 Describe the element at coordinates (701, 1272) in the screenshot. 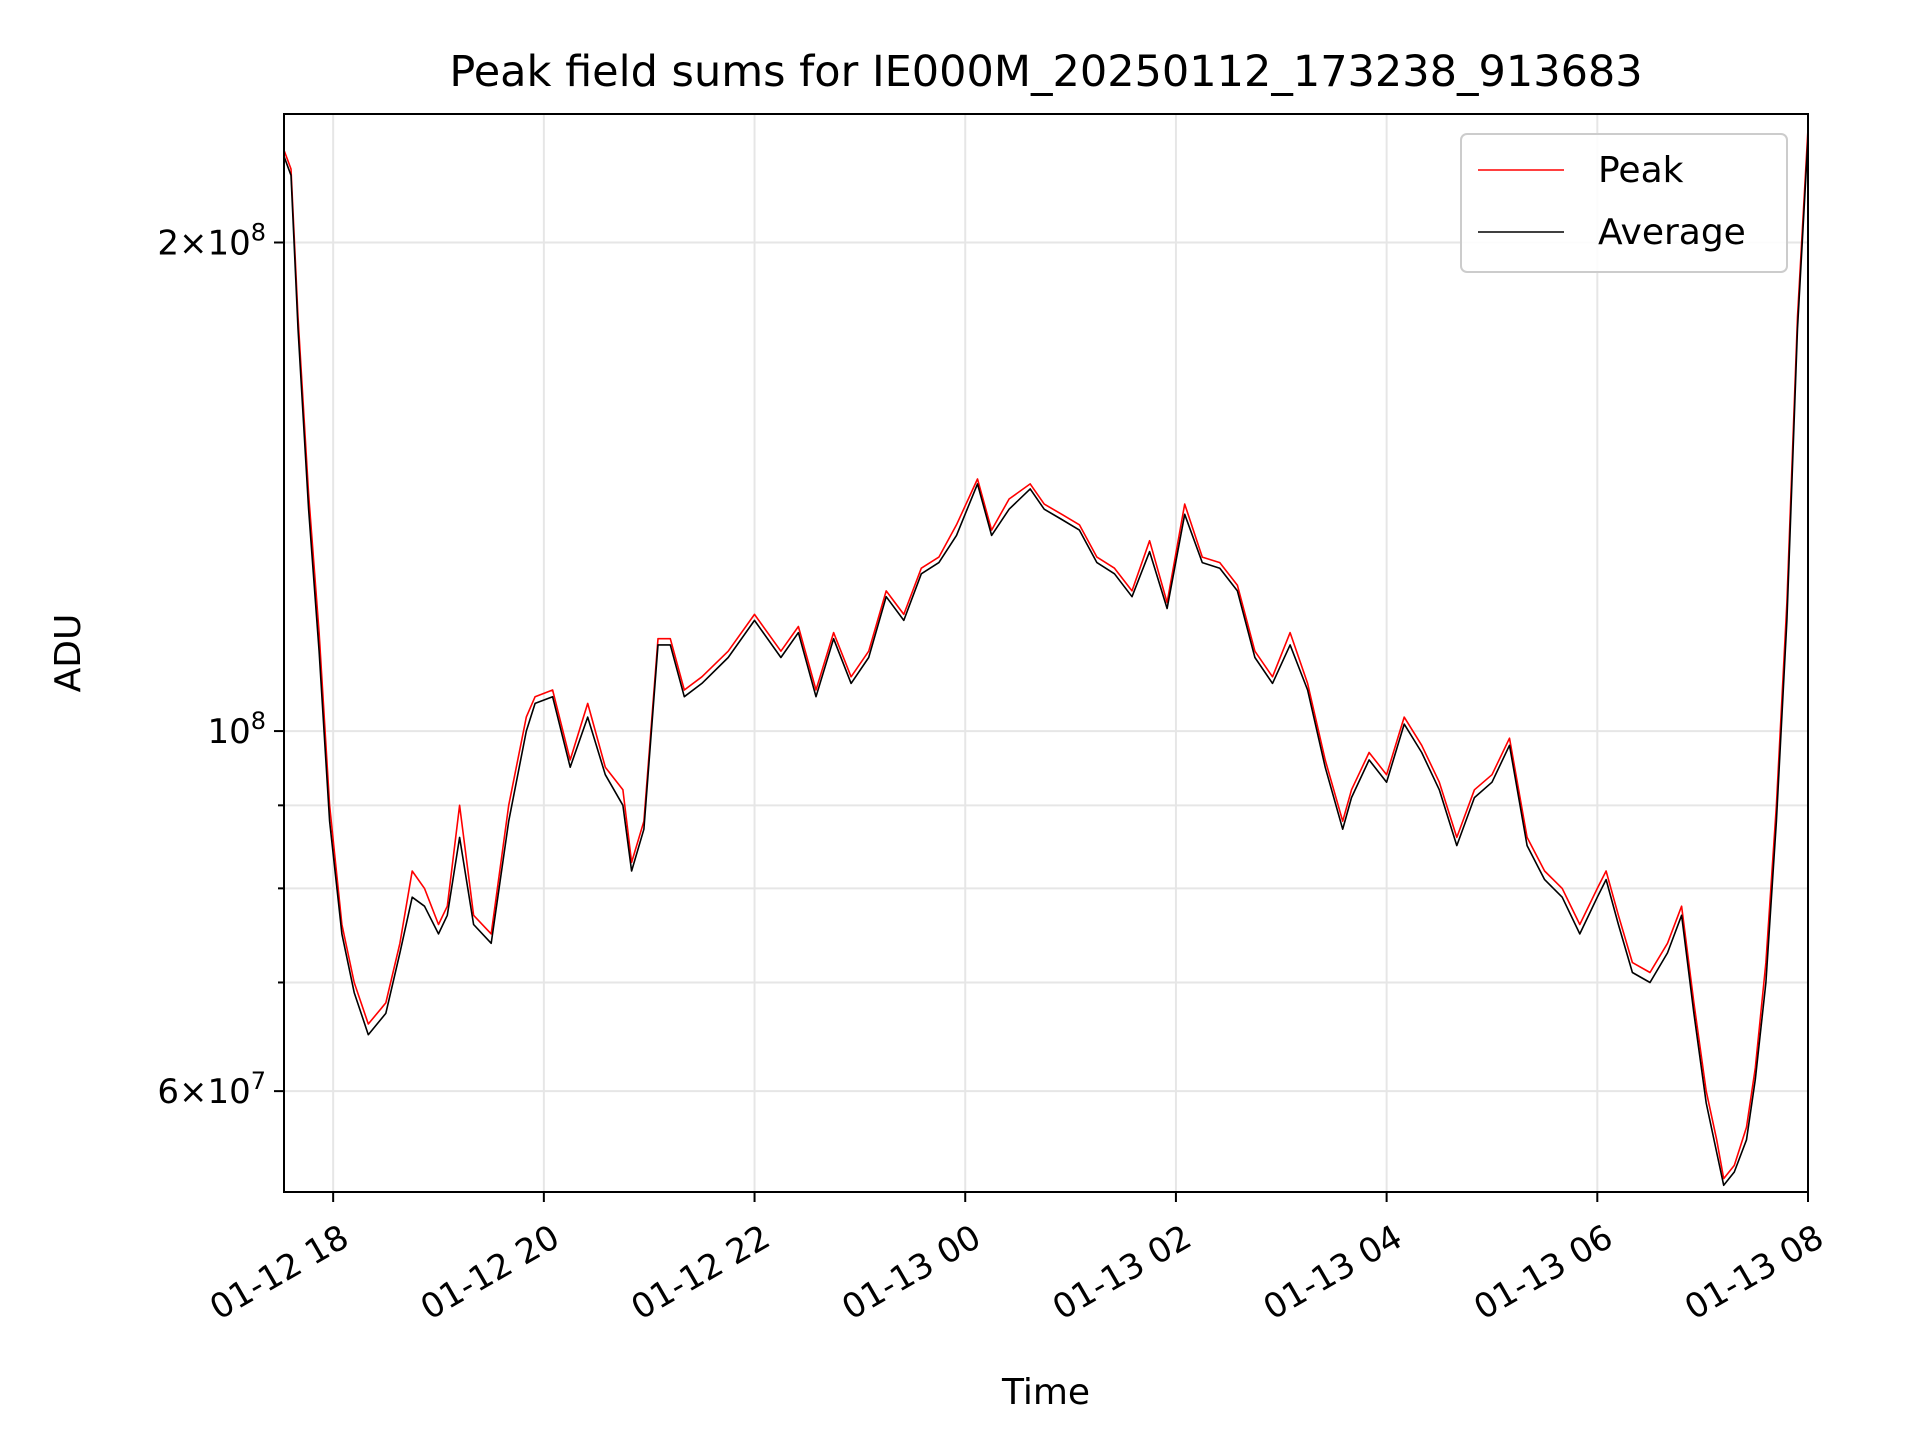

I see `x-tick-label: 01-12 22` at that location.